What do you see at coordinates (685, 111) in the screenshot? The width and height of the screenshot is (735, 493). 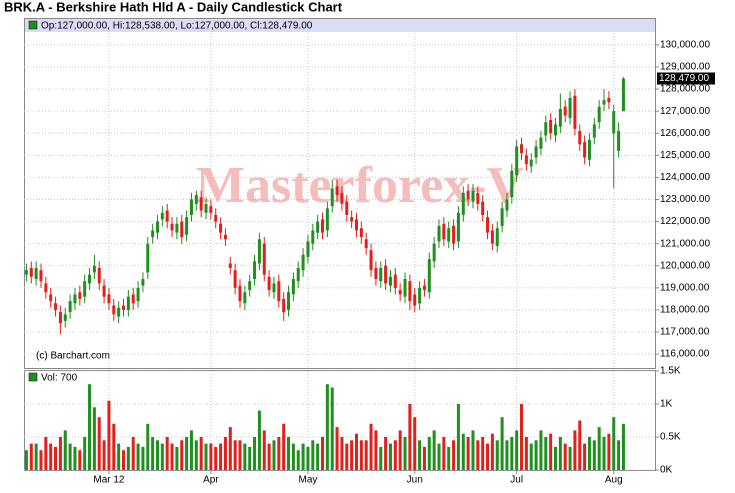 I see `y-tick-label: 127,000.00` at bounding box center [685, 111].